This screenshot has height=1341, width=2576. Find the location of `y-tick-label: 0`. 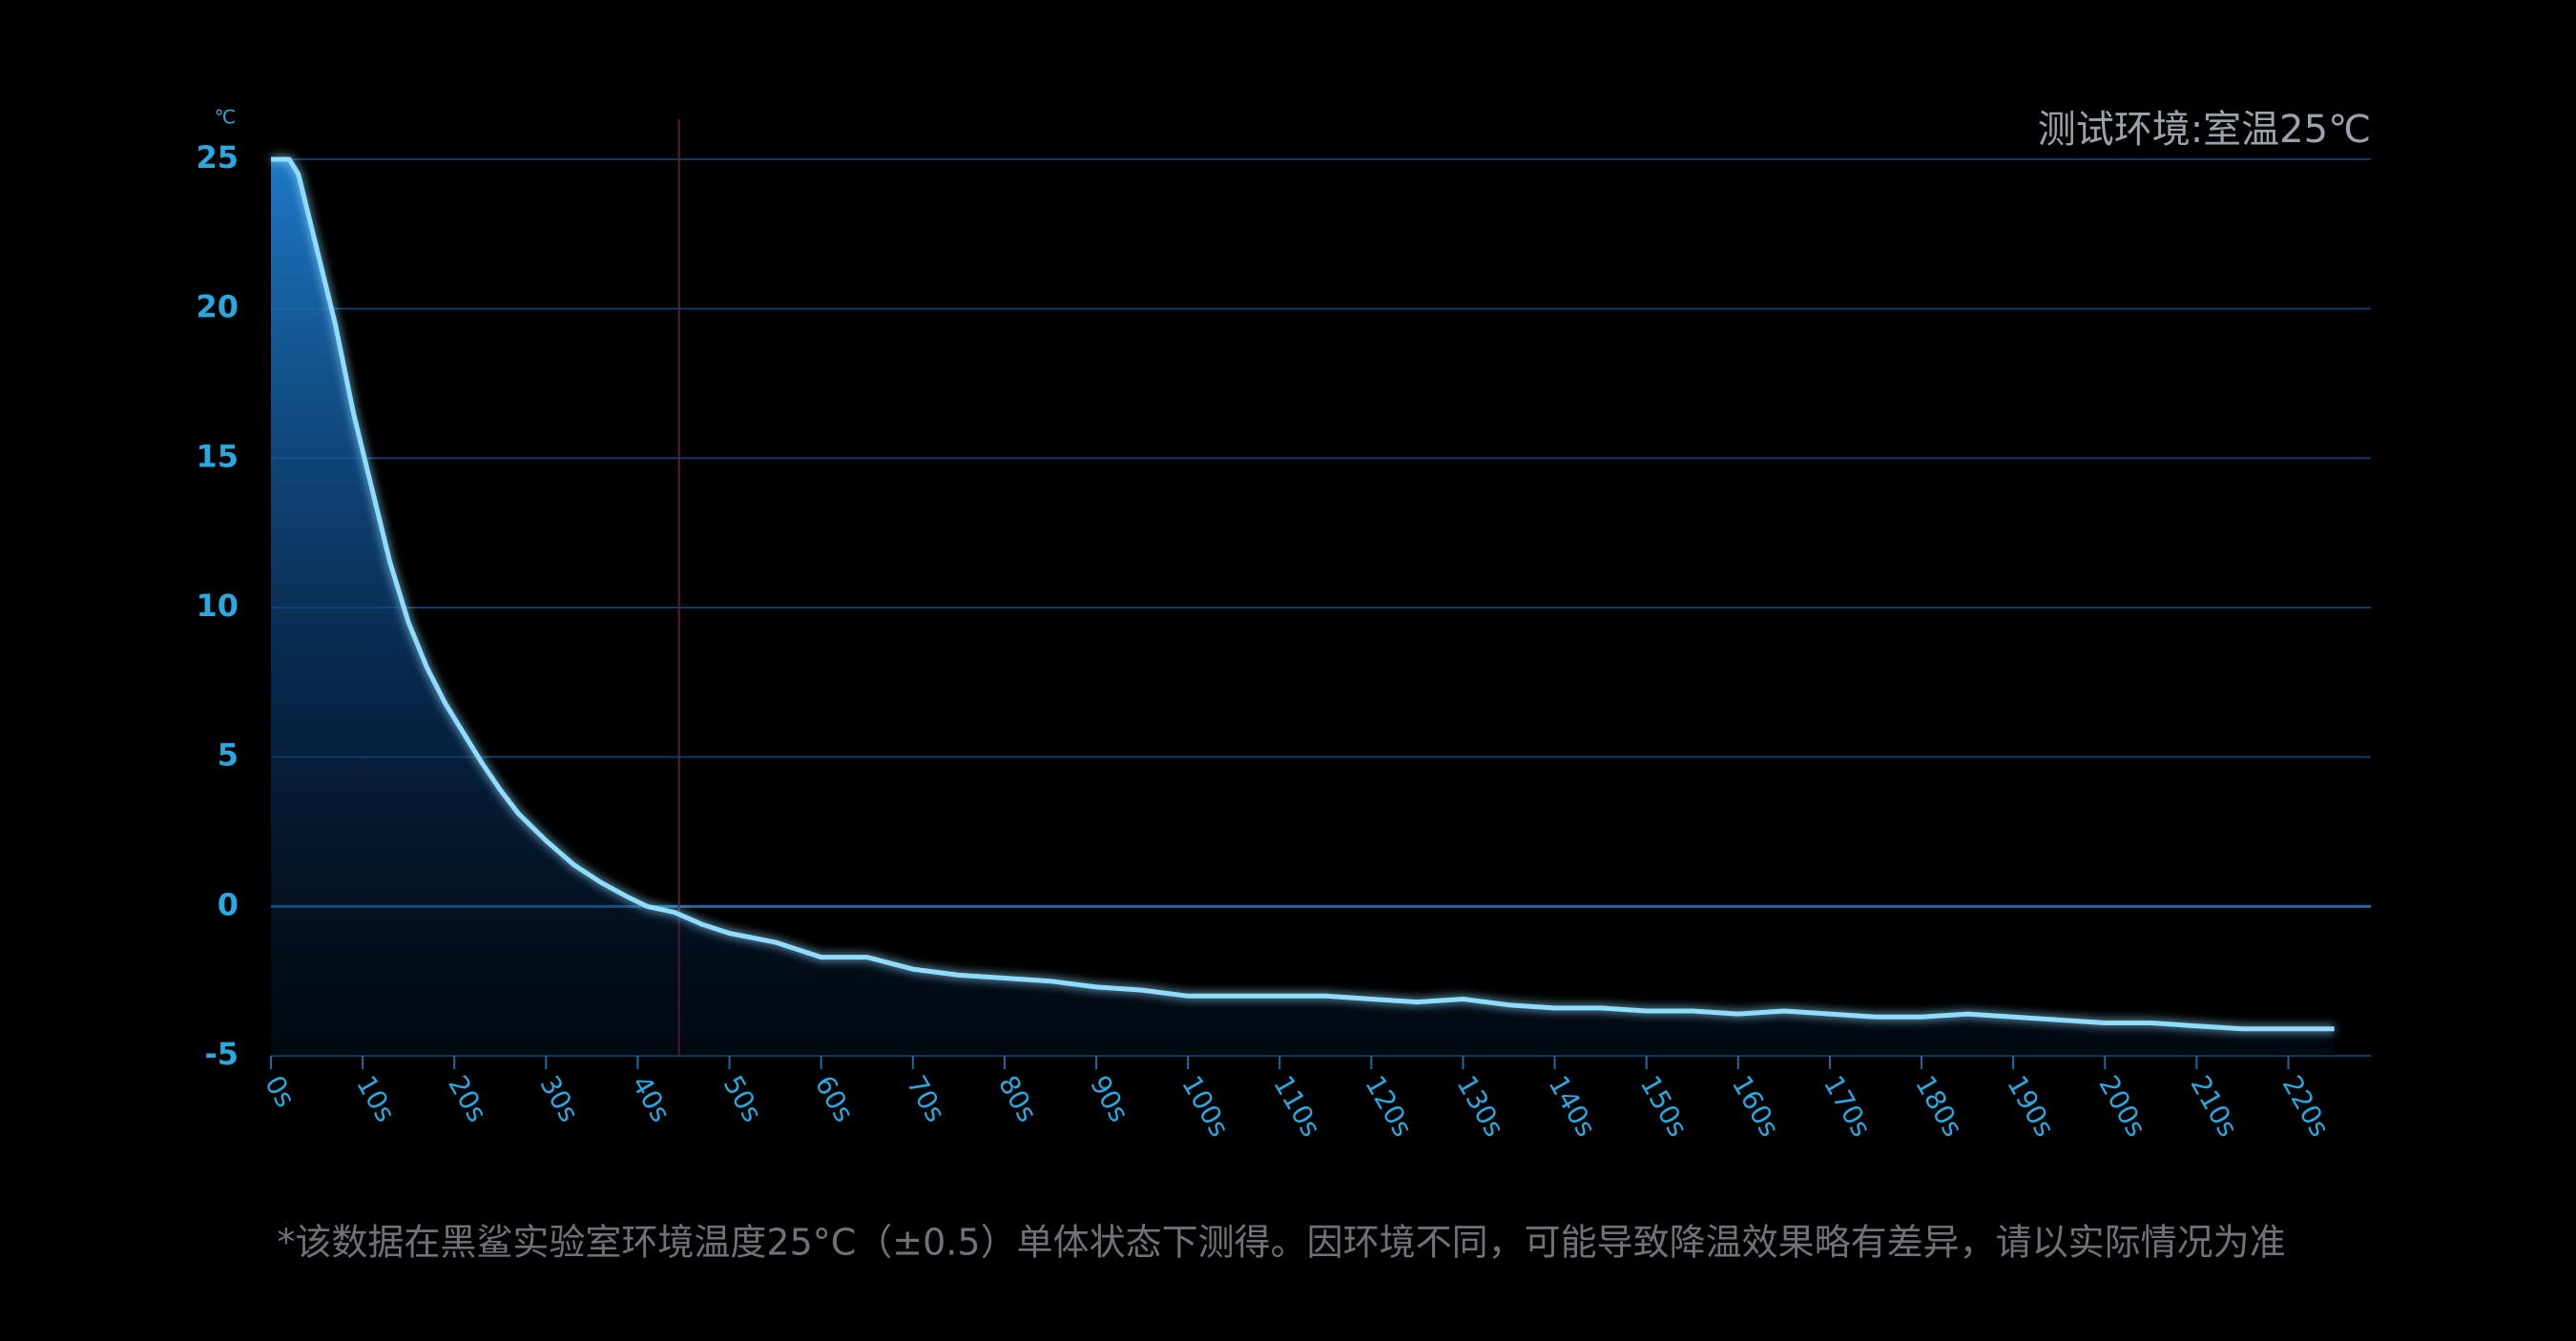

y-tick-label: 0 is located at coordinates (228, 904).